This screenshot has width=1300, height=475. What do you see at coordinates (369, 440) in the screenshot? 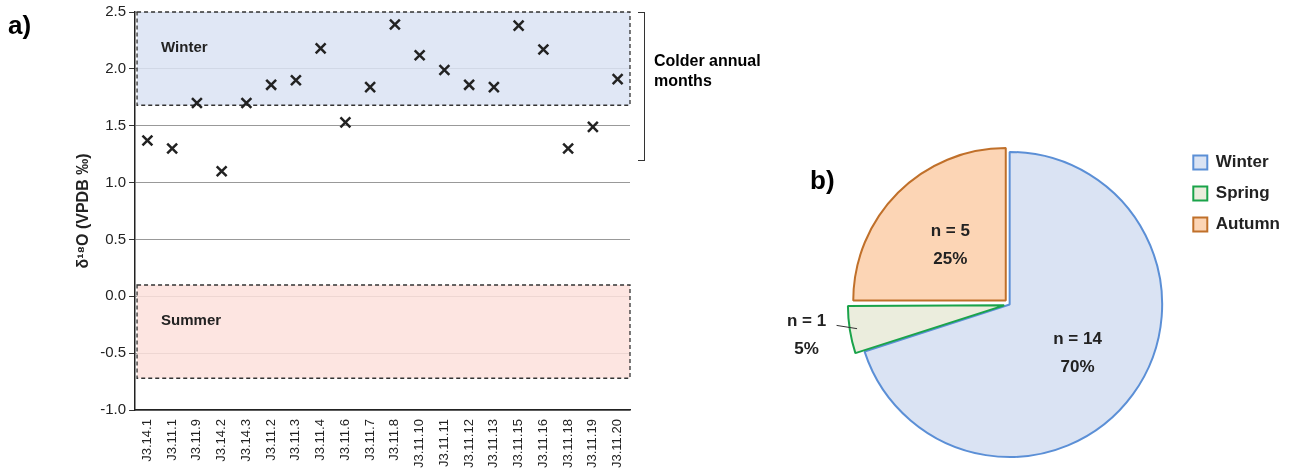
I see `x-tick-label: J3.11.7` at bounding box center [369, 440].